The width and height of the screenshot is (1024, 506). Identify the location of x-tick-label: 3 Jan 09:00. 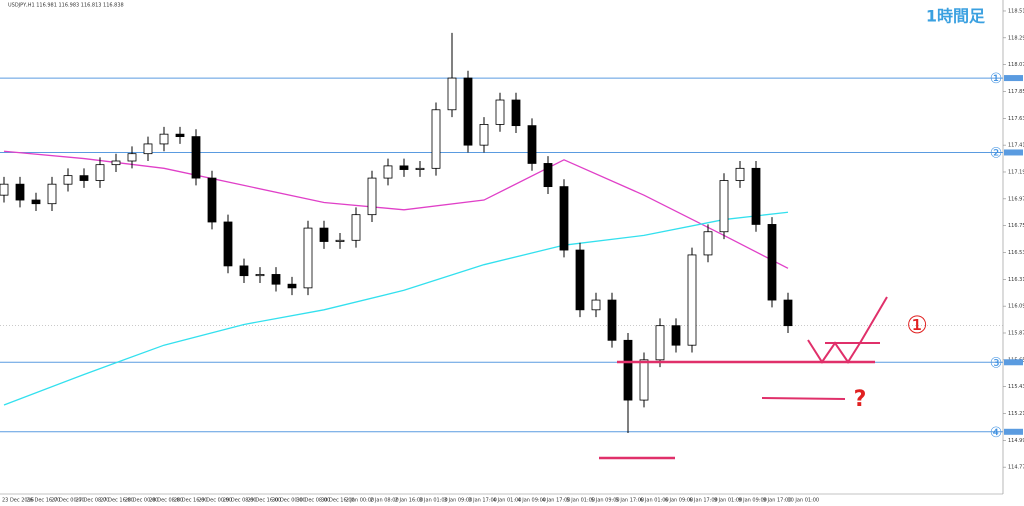
(458, 501).